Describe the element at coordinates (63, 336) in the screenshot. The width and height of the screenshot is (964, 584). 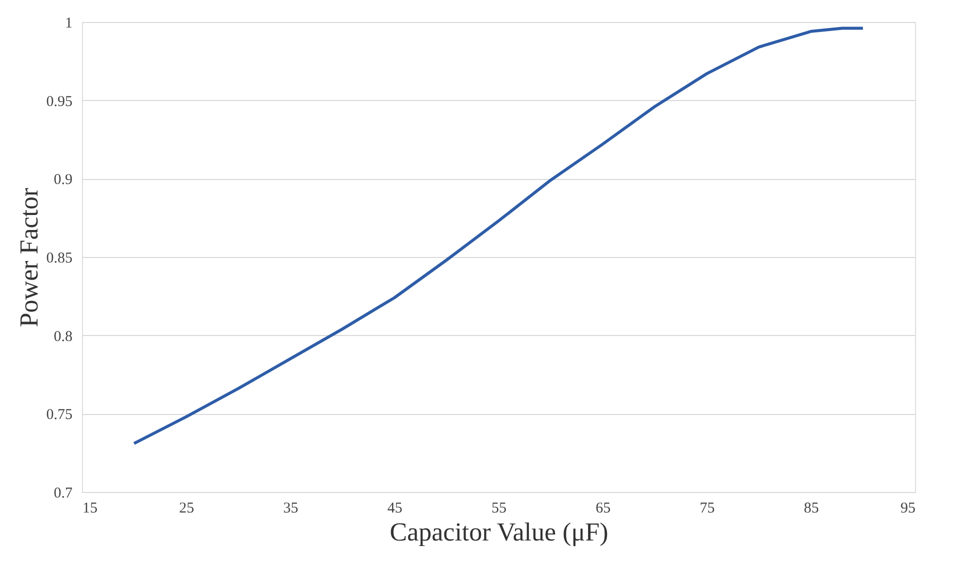
I see `y-tick-label: 0.8` at that location.